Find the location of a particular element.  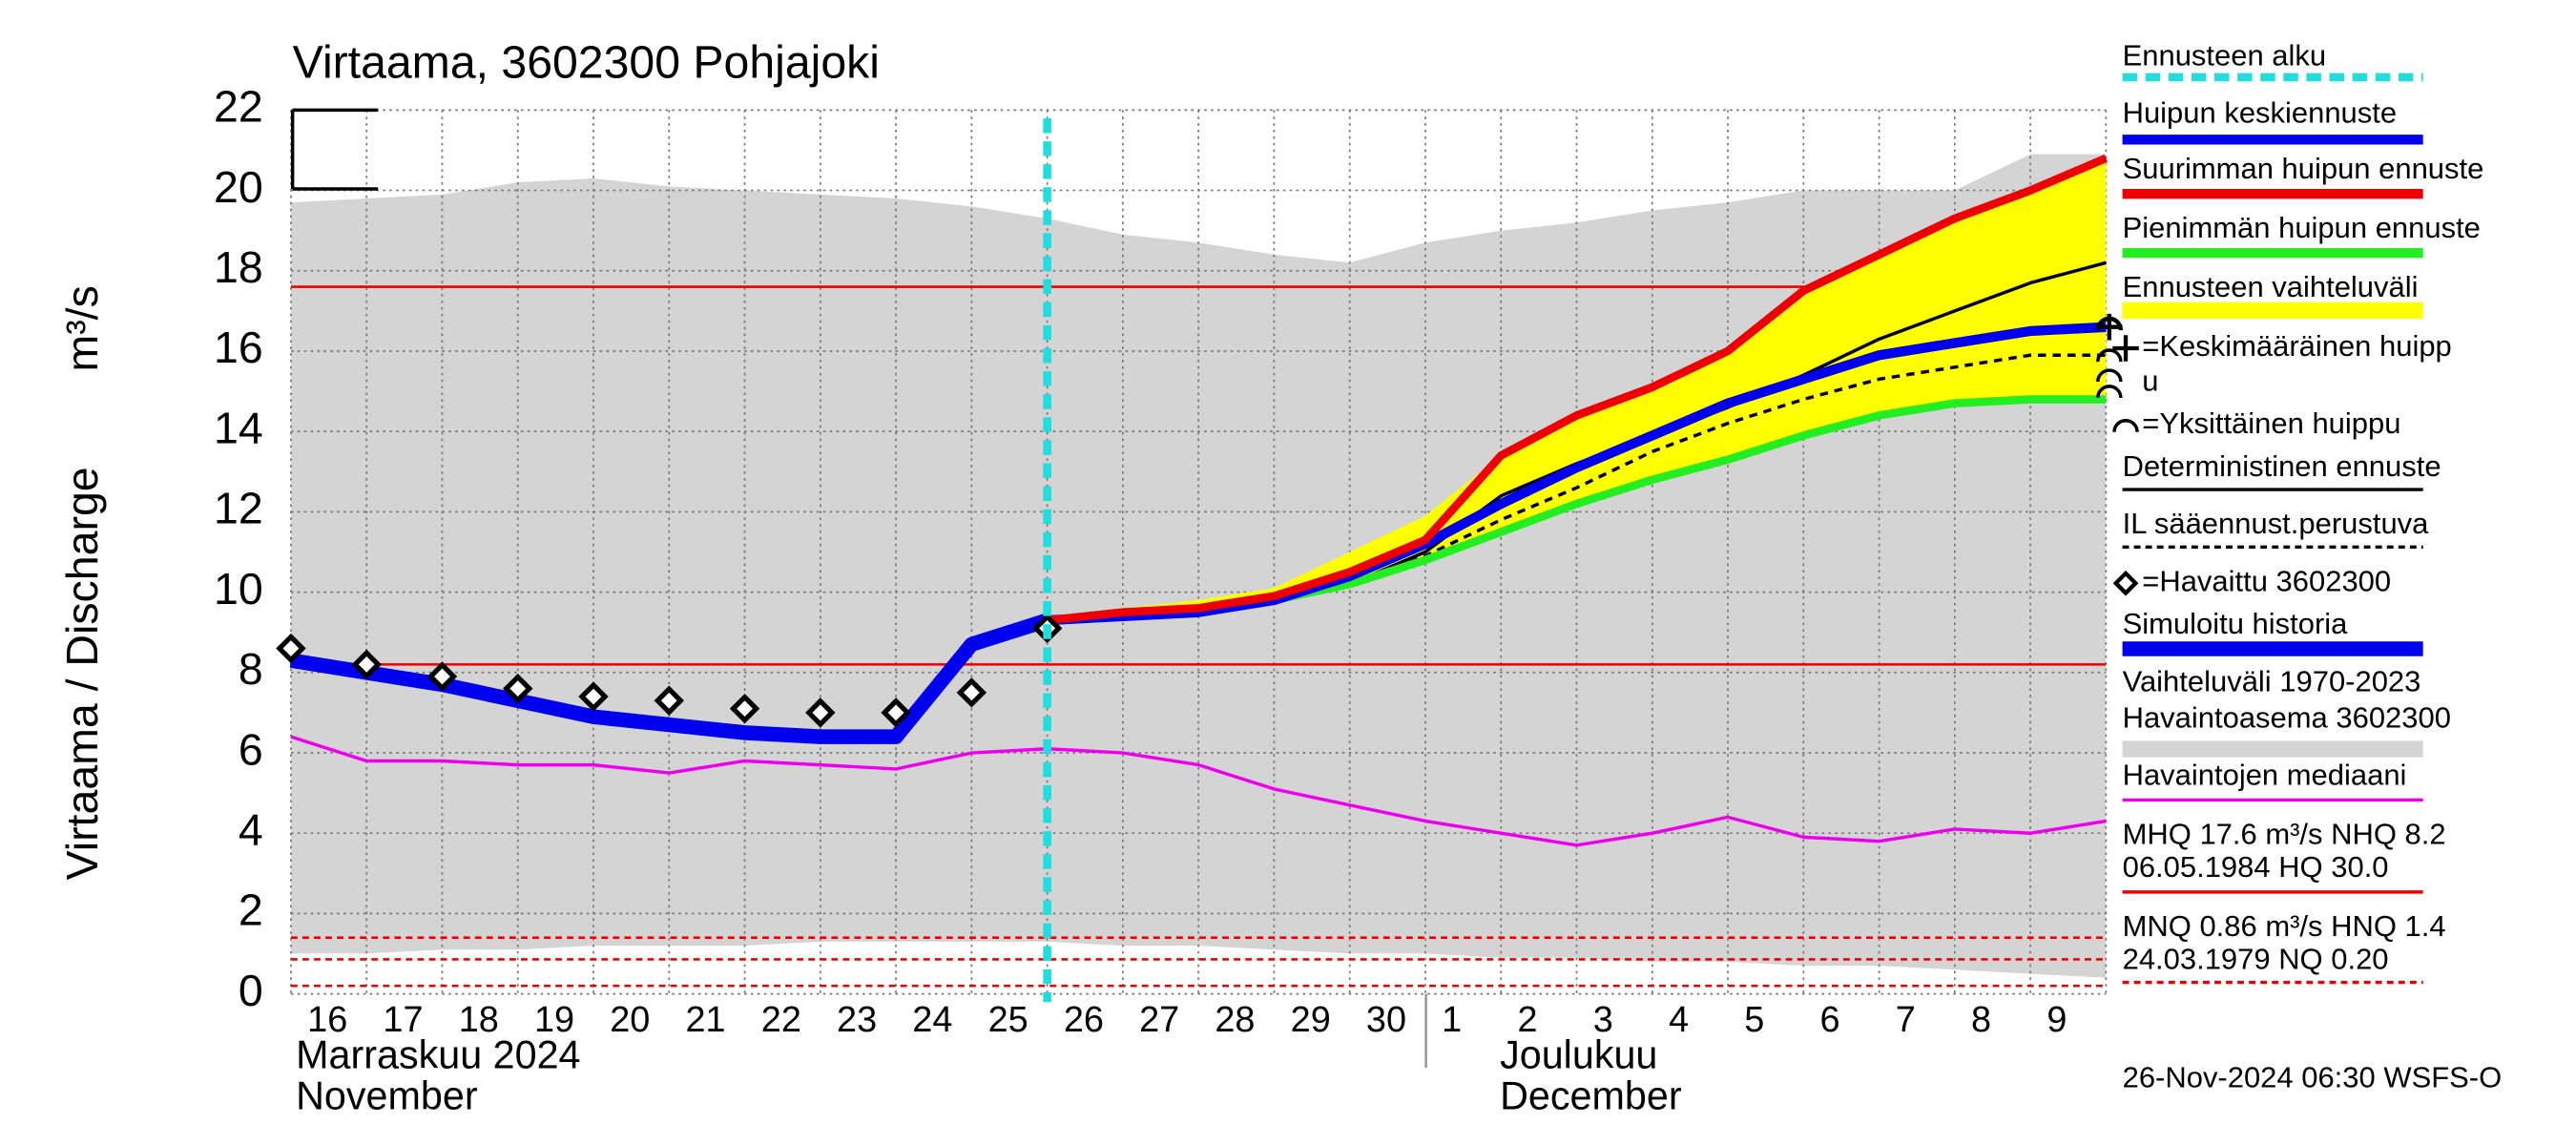

legend-label: Simuloitu historia is located at coordinates (2236, 624).